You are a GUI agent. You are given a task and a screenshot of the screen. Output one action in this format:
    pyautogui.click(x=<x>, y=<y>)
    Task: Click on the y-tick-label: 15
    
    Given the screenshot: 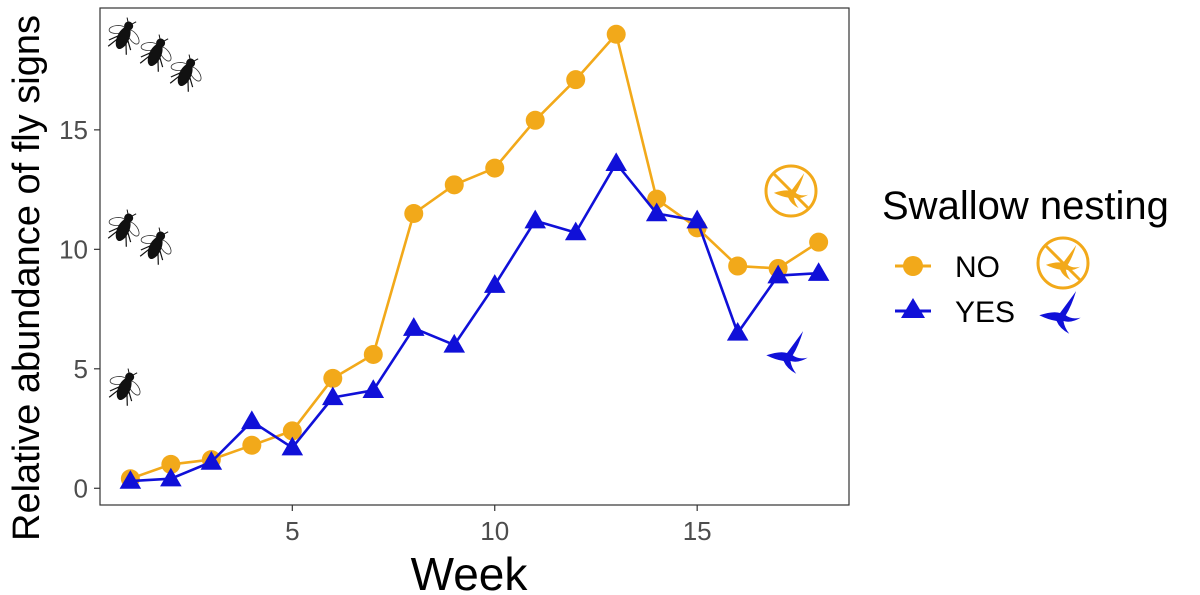 What is the action you would take?
    pyautogui.click(x=73, y=130)
    